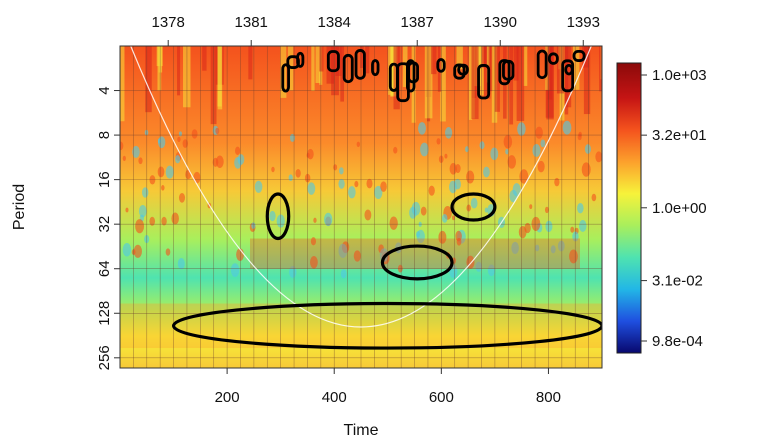  Describe the element at coordinates (679, 208) in the screenshot. I see `colorbar-tick-label: 1.0e+00` at that location.